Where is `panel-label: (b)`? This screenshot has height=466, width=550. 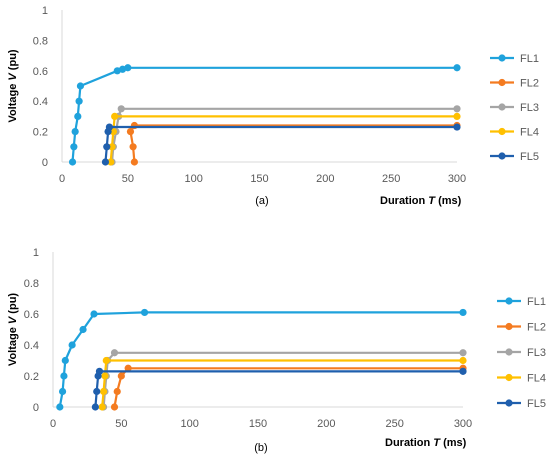
panel-label: (b) is located at coordinates (260, 448).